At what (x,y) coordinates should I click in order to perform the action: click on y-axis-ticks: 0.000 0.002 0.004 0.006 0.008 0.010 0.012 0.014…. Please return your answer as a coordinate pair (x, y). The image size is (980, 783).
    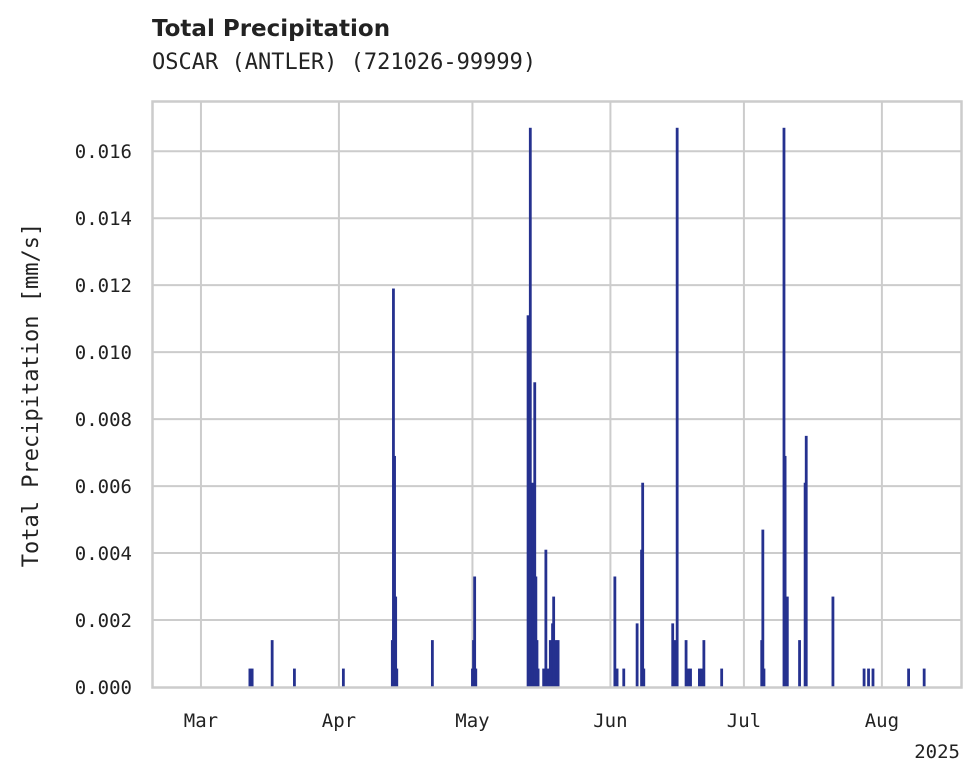
    Looking at the image, I should click on (103, 420).